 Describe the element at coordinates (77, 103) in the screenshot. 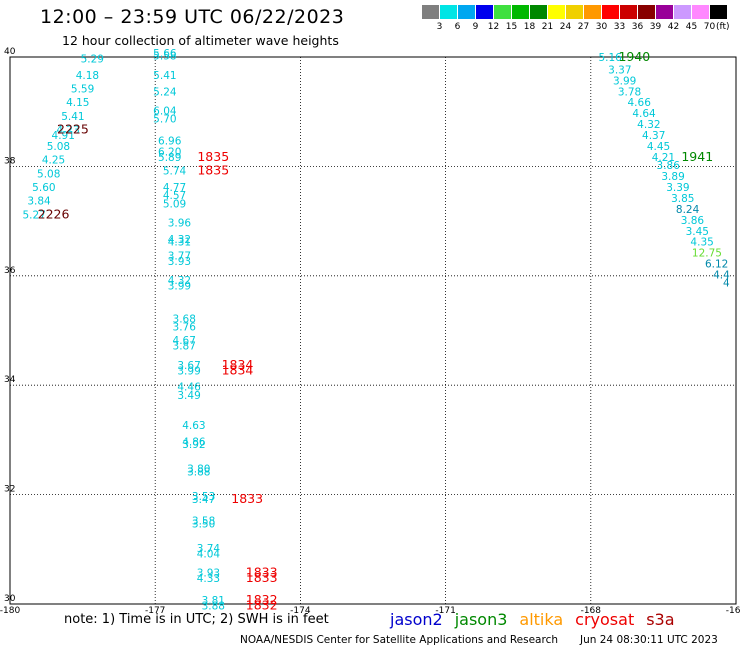

I see `swh-value-label: 4.15` at that location.